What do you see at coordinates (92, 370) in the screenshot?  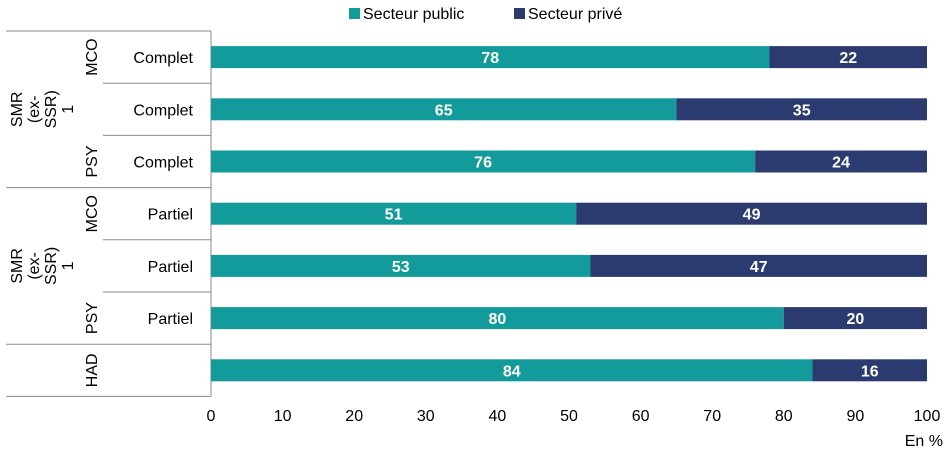 I see `group-label: HAD` at bounding box center [92, 370].